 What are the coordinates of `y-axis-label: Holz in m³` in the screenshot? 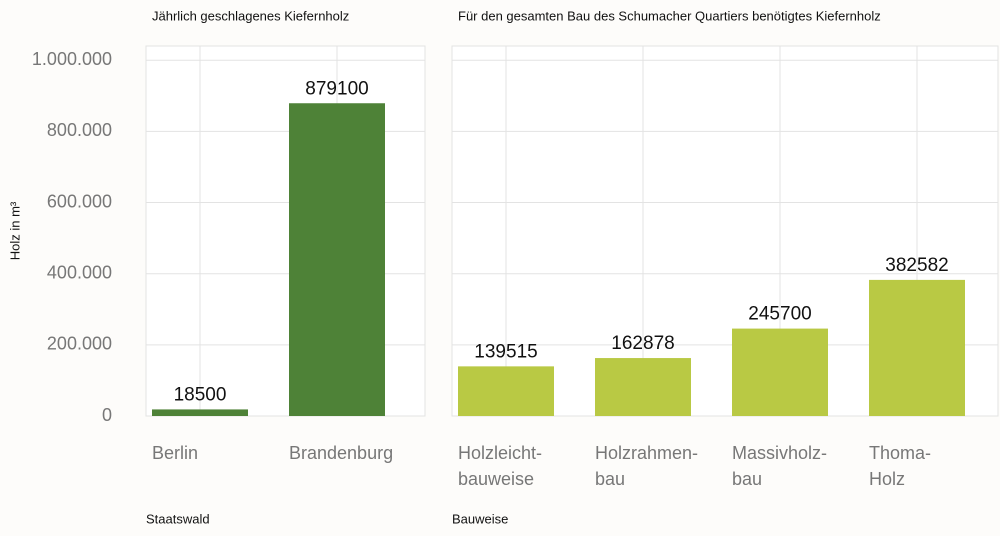 It's located at (14, 230).